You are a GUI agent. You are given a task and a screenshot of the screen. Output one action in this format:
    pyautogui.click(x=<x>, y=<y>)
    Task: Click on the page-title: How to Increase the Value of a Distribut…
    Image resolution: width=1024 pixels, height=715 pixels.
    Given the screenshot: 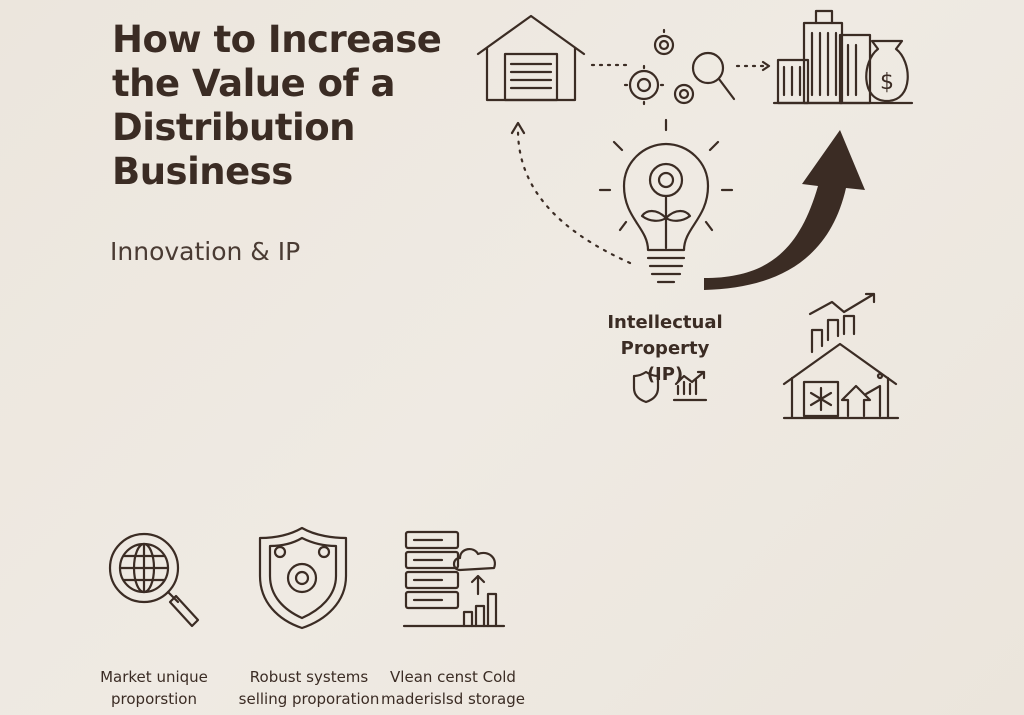 What is the action you would take?
    pyautogui.click(x=277, y=105)
    